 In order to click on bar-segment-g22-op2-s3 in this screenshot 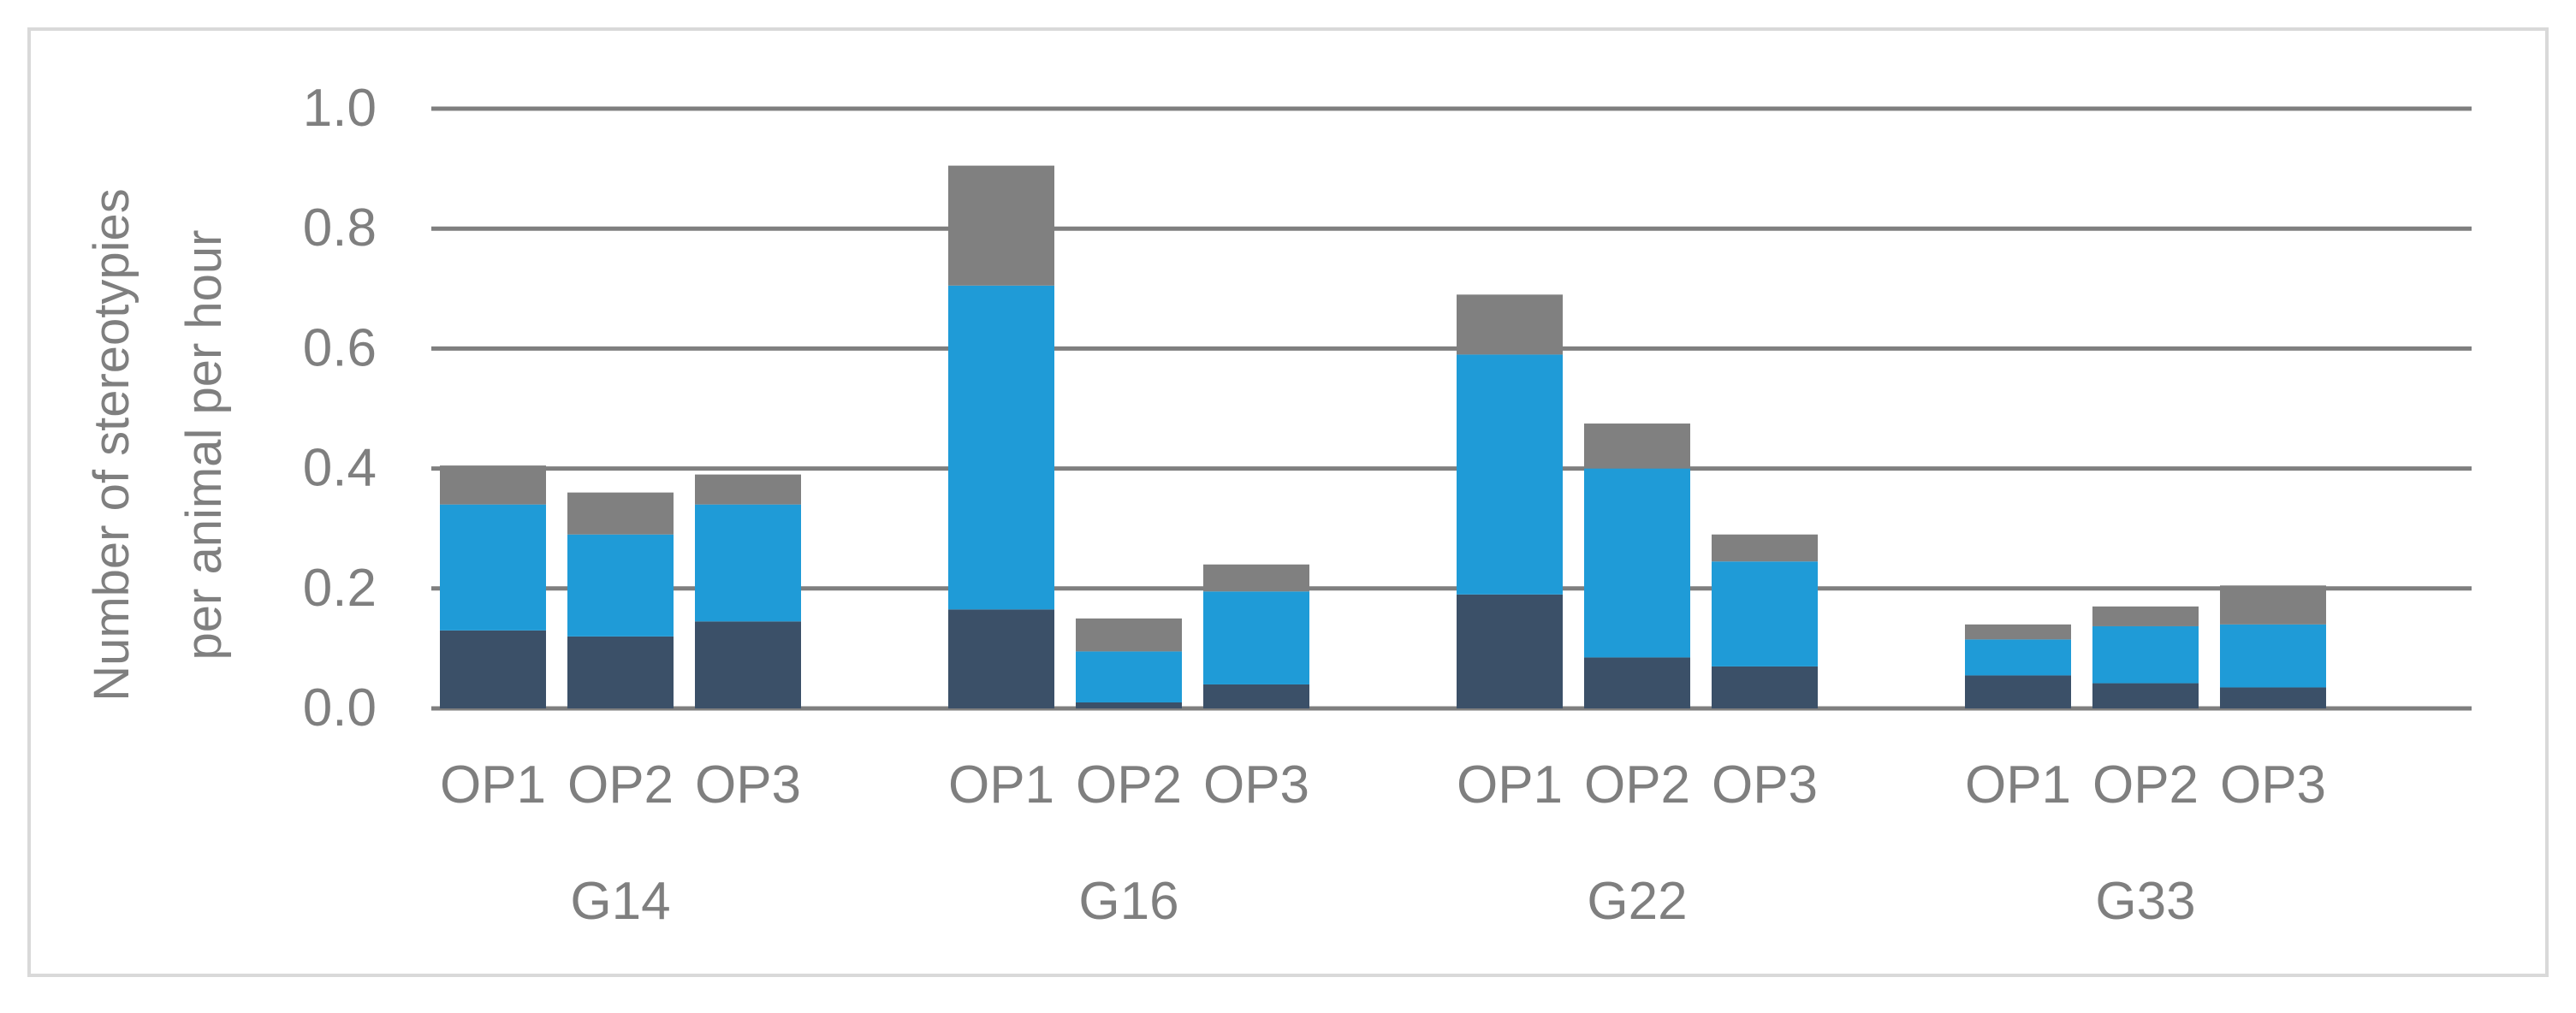, I will do `click(1637, 447)`.